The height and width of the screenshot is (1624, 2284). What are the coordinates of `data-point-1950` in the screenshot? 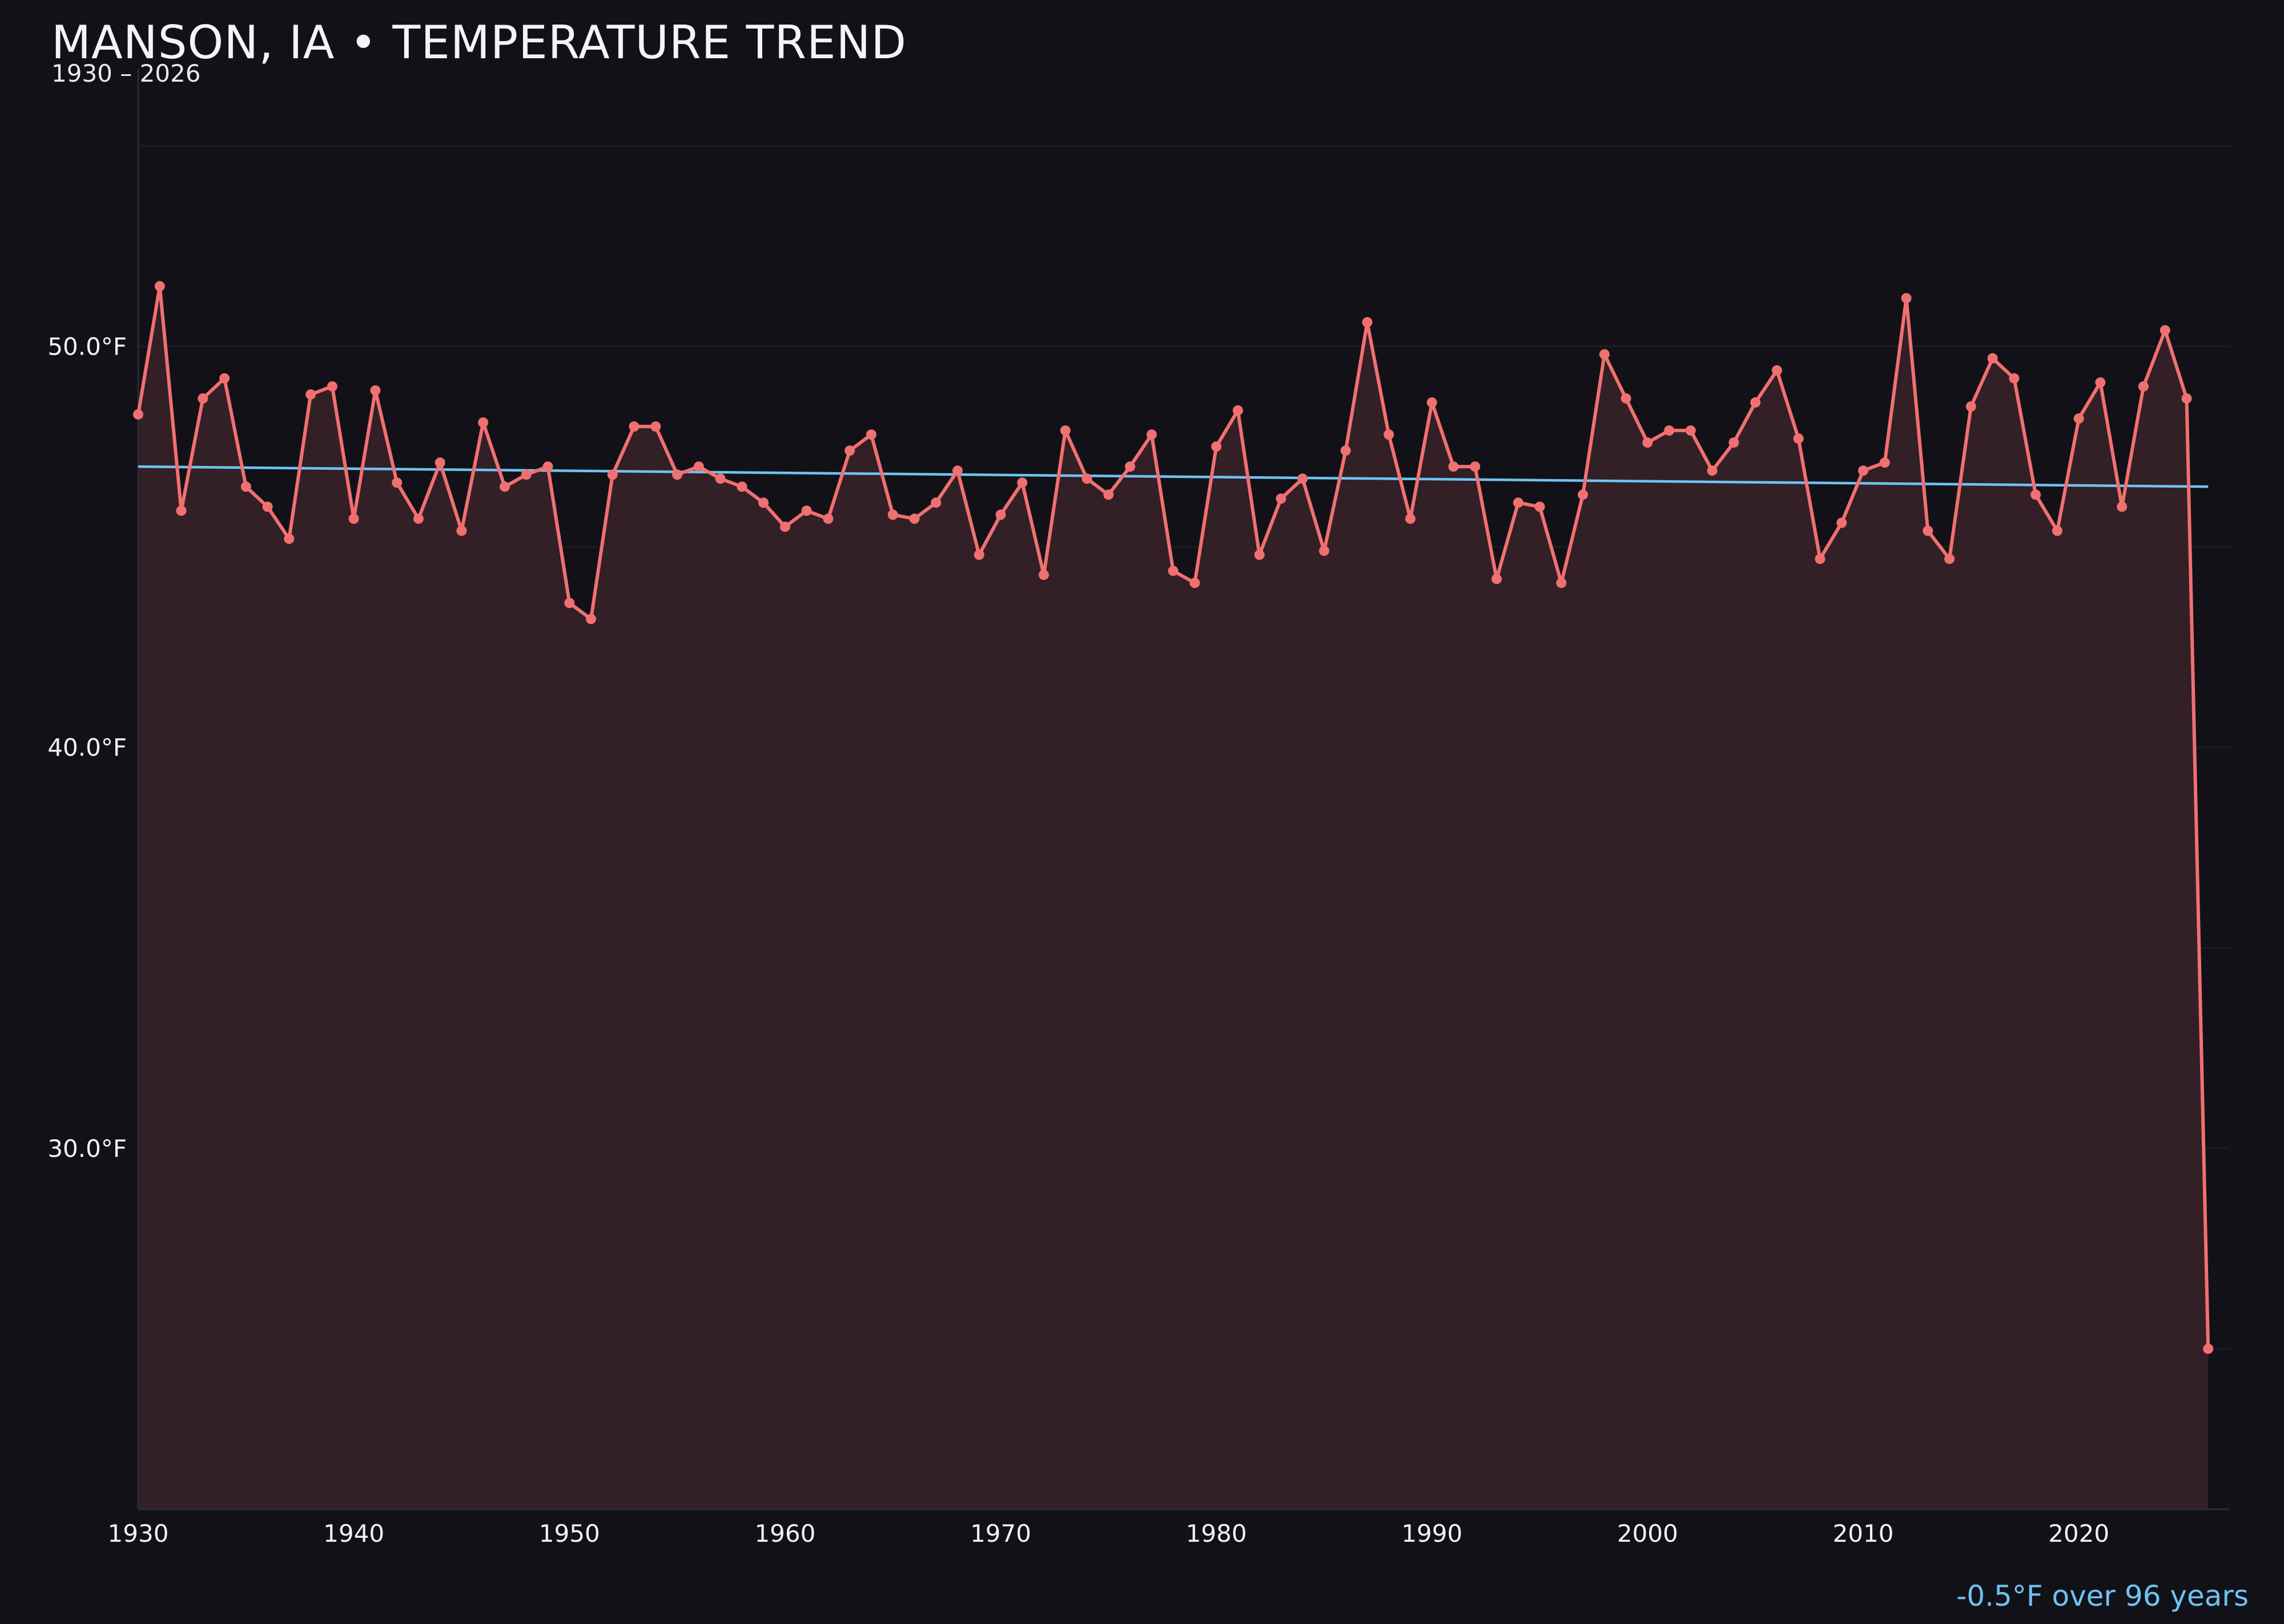 It's located at (569, 602).